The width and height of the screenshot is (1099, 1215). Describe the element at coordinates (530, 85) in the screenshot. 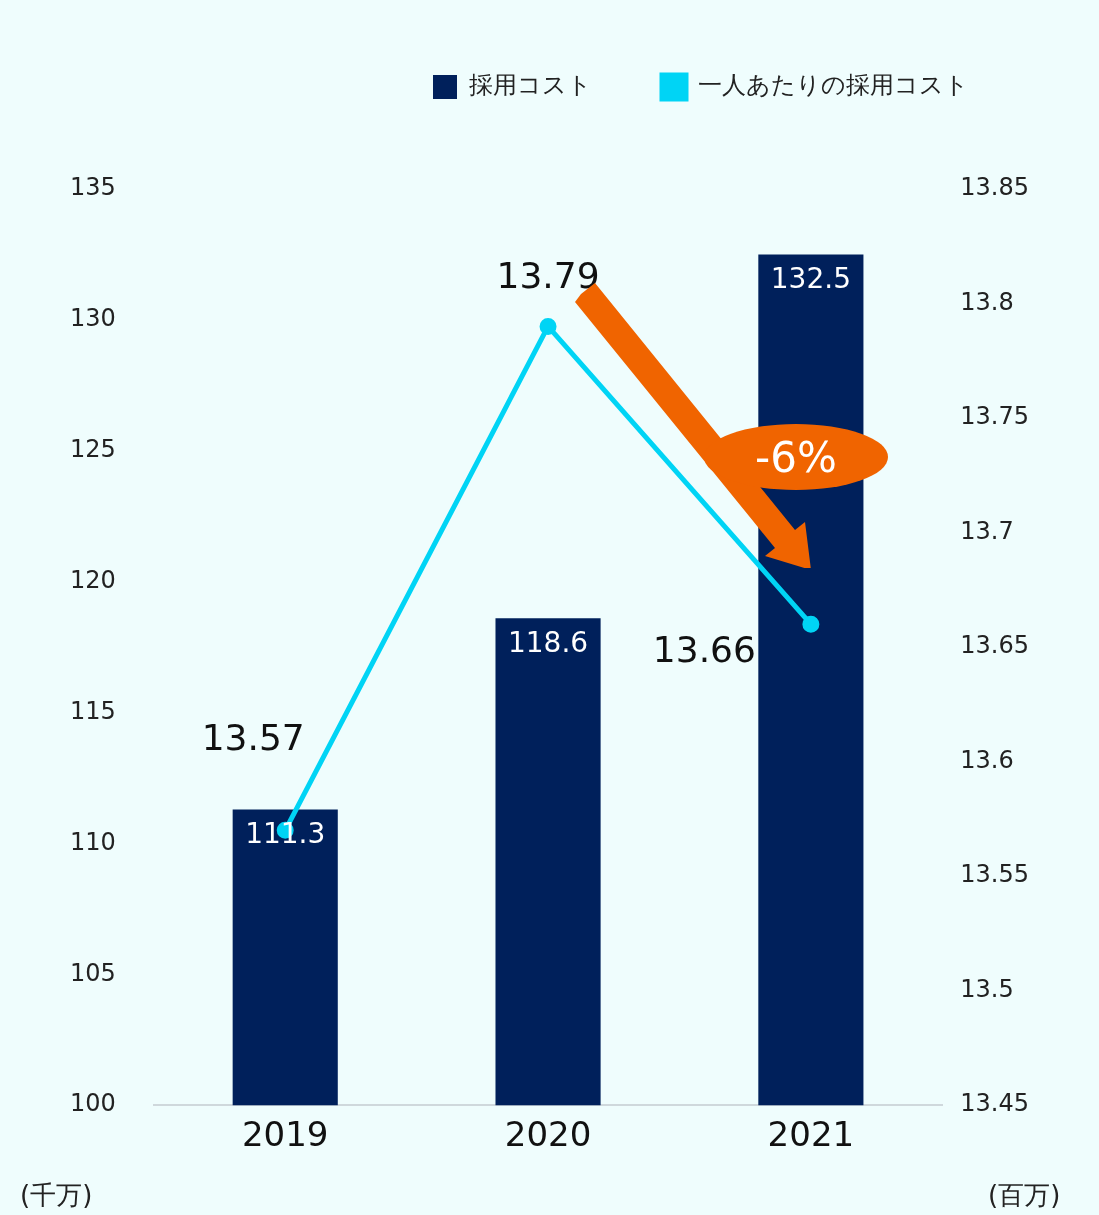

I see `legend-label: 採用コスト` at that location.